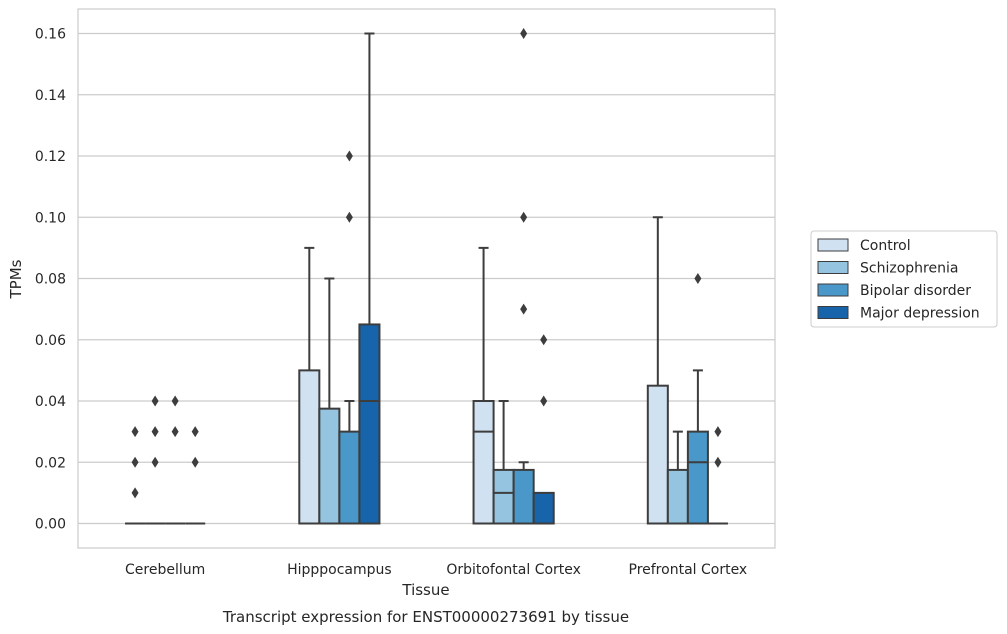 This screenshot has height=634, width=1007. Describe the element at coordinates (165, 570) in the screenshot. I see `x-tick-label: Cerebellum` at that location.